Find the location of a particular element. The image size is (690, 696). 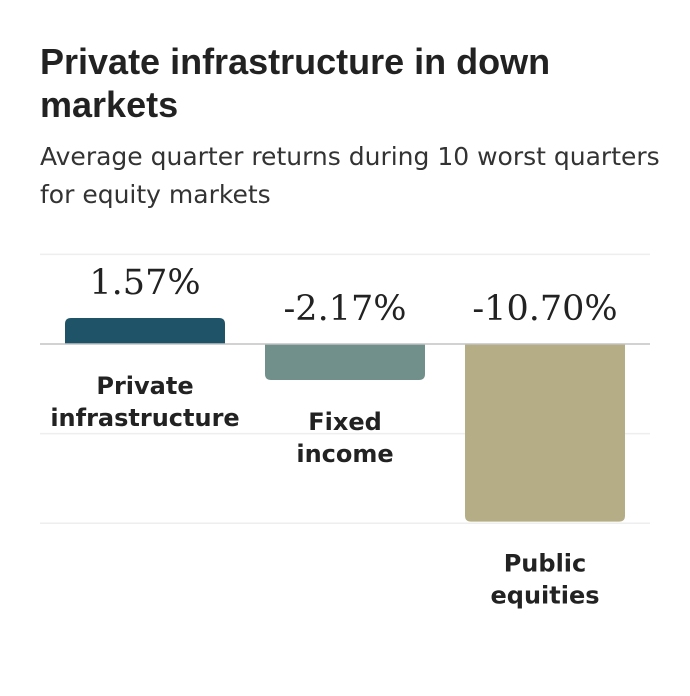

category-label: Public is located at coordinates (545, 564).